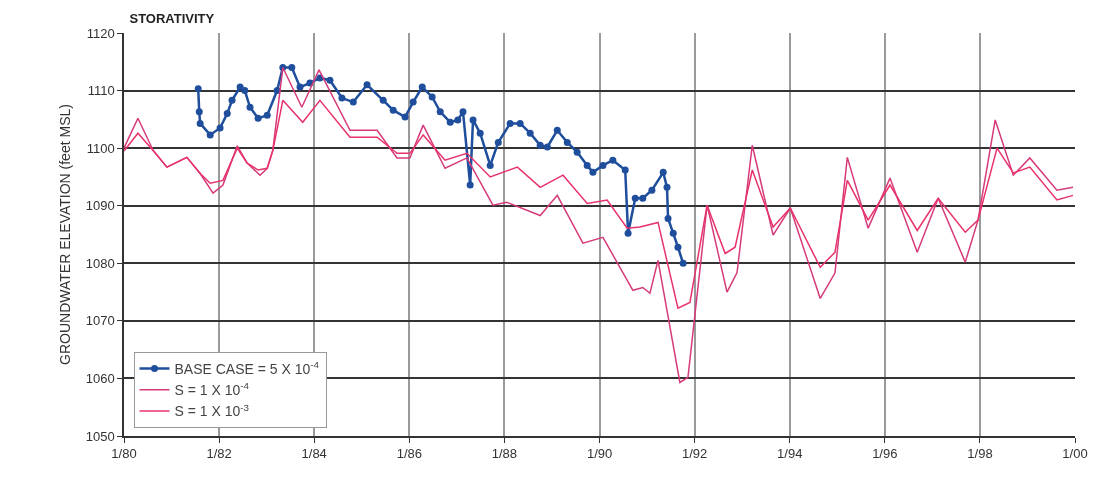 This screenshot has height=489, width=1094. What do you see at coordinates (247, 368) in the screenshot?
I see `legend-label: BASE CASE = 5 X 10$^{-4}$` at bounding box center [247, 368].